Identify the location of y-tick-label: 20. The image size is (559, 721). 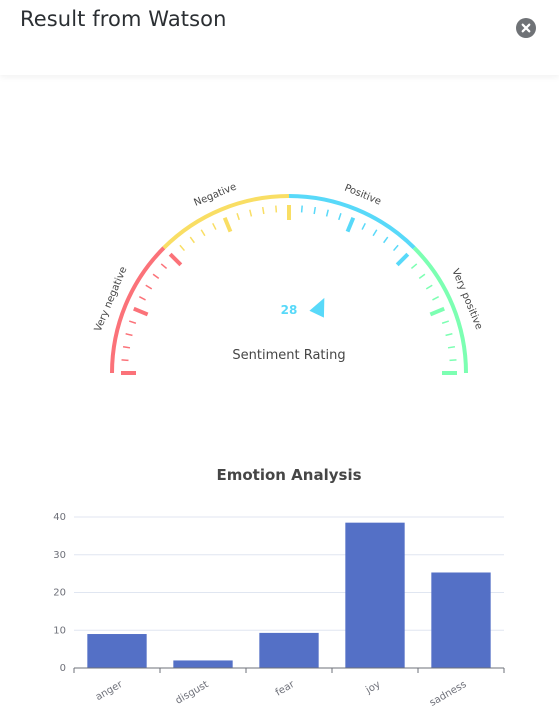
(59, 593).